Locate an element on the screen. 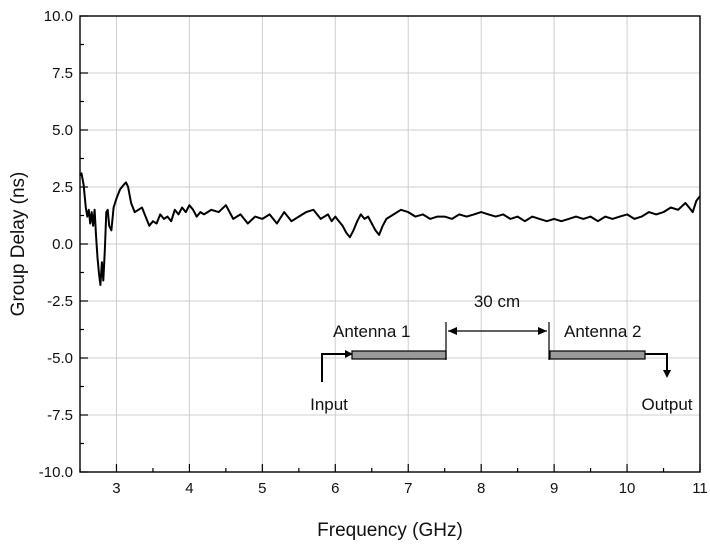 This screenshot has height=549, width=710. y-tick-label: 7.5 is located at coordinates (62, 73).